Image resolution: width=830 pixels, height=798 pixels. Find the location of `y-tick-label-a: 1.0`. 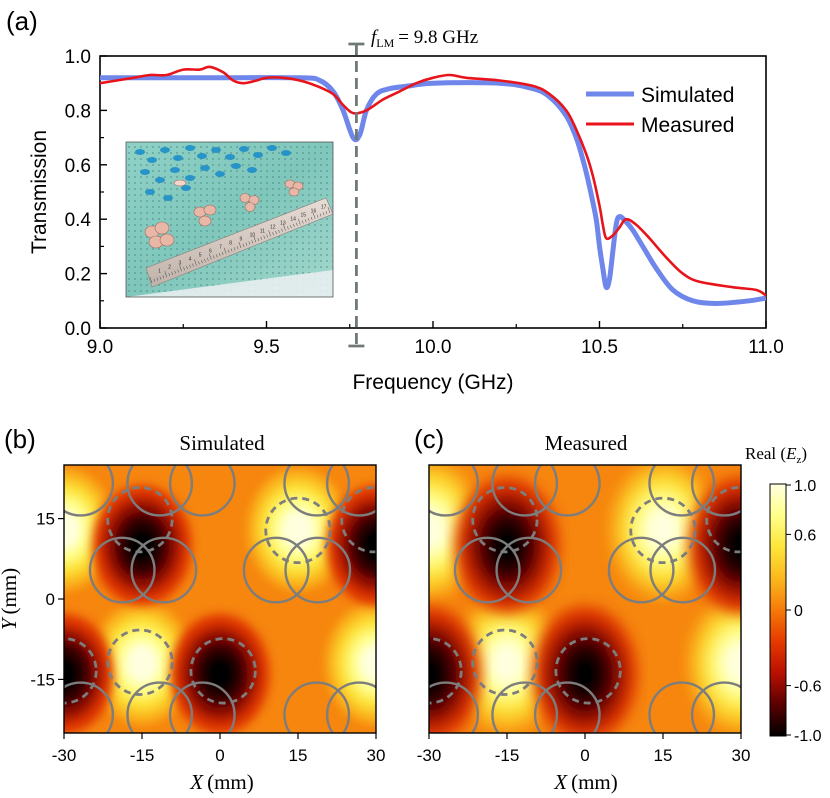

y-tick-label-a: 1.0 is located at coordinates (78, 57).